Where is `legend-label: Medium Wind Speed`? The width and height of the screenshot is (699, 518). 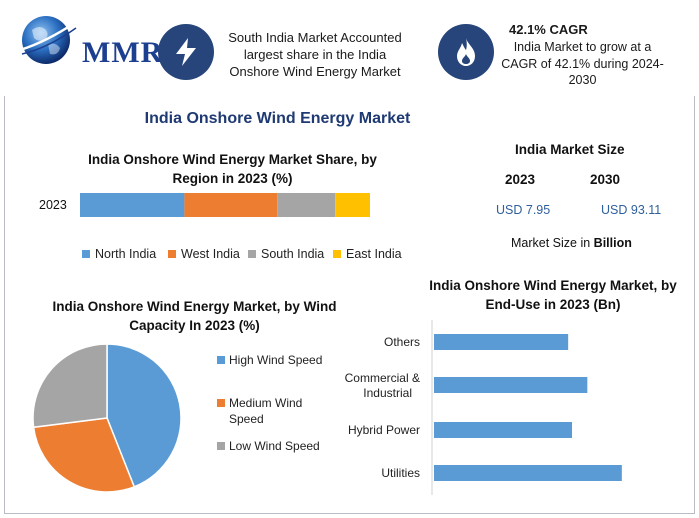 legend-label: Medium Wind Speed is located at coordinates (266, 411).